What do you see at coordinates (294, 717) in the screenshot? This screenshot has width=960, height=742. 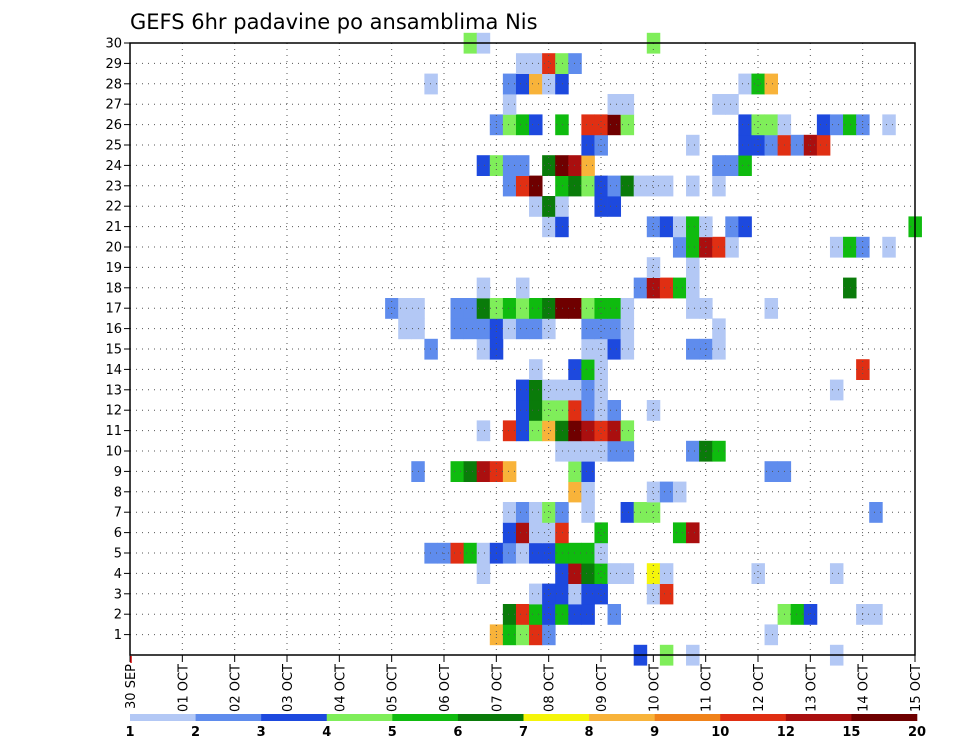 I see `colorbar-swatch` at bounding box center [294, 717].